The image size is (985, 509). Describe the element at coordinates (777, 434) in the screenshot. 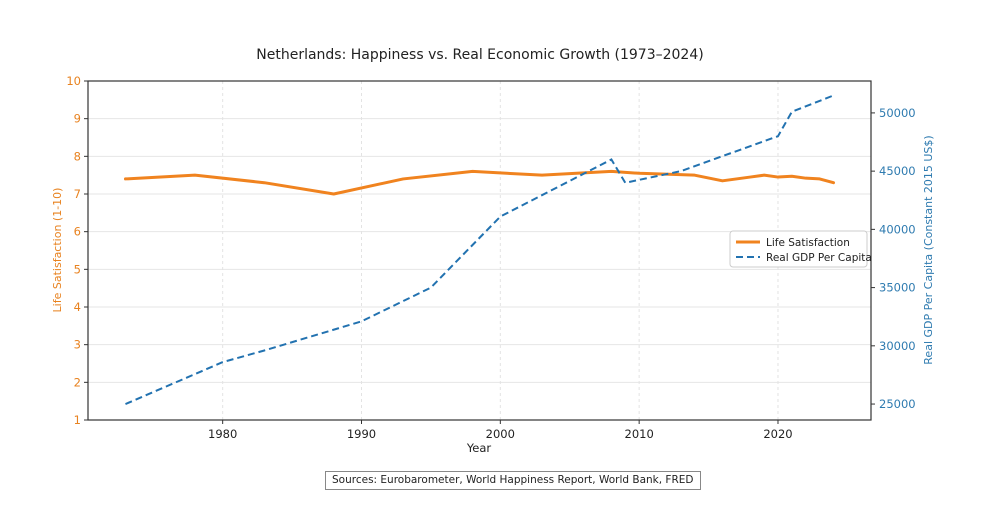

I see `tick-label-bottom: 2020` at that location.